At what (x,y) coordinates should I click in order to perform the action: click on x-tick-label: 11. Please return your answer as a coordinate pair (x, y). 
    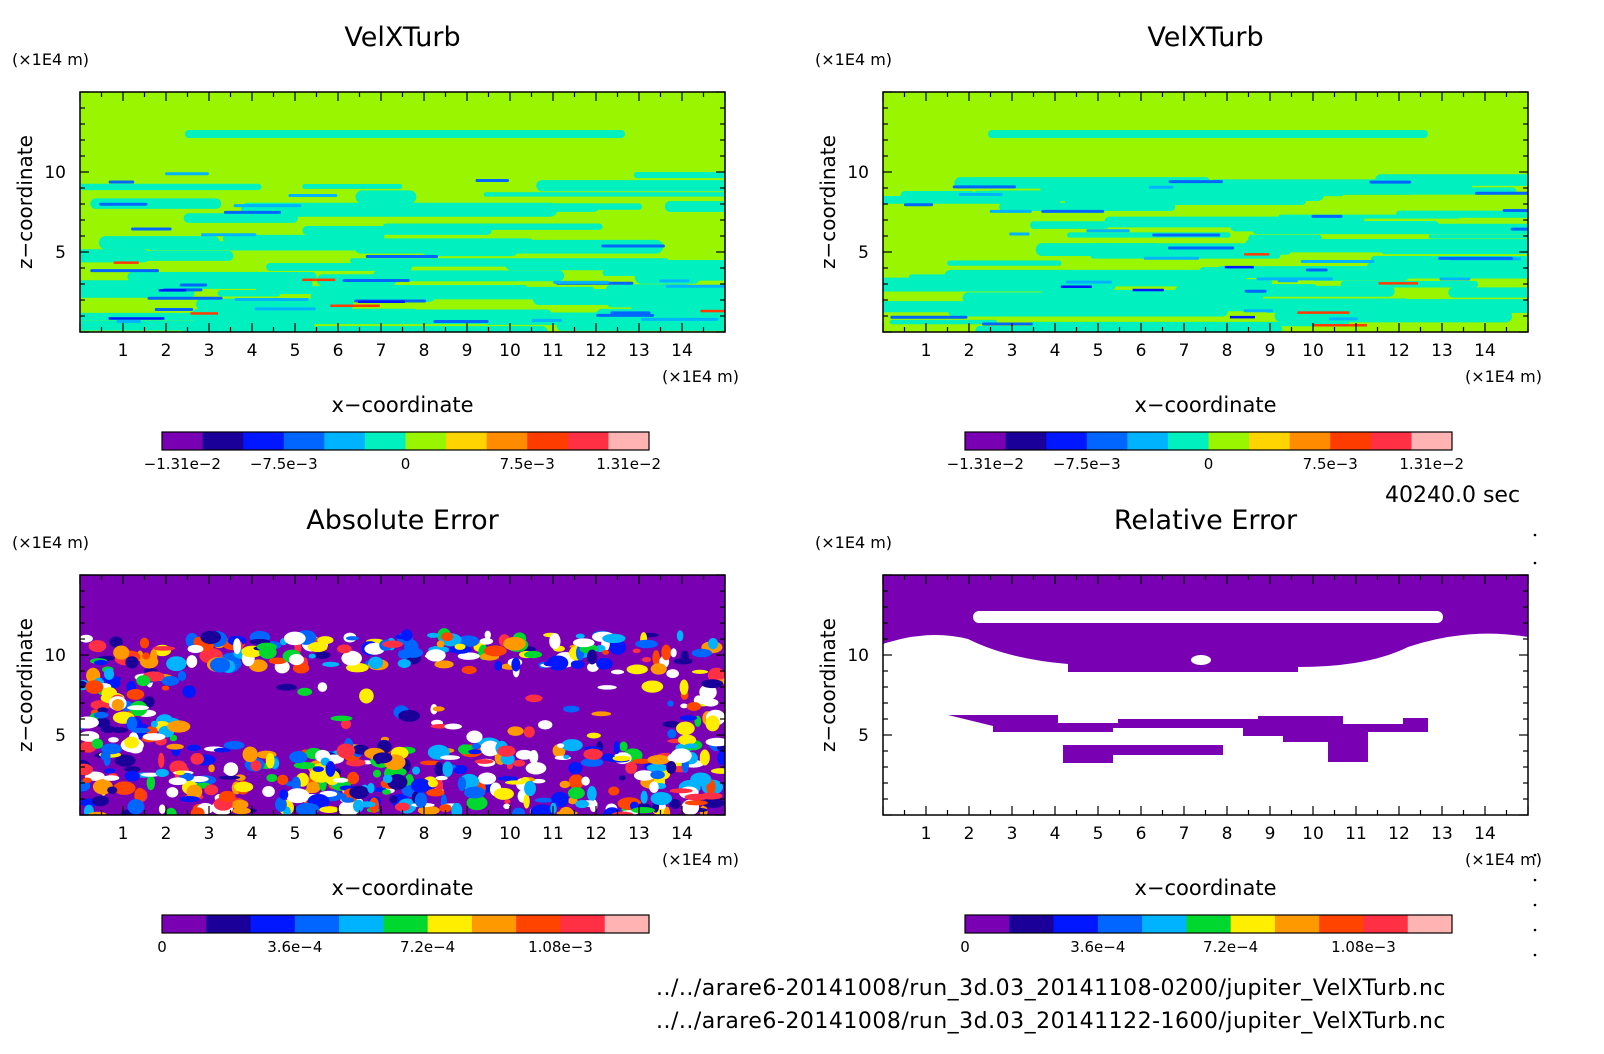
    Looking at the image, I should click on (1356, 834).